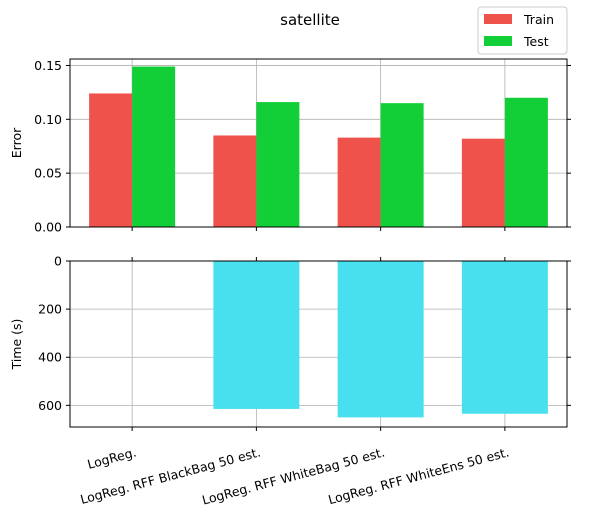 This screenshot has height=516, width=612. Describe the element at coordinates (536, 41) in the screenshot. I see `legend-label: Test` at that location.